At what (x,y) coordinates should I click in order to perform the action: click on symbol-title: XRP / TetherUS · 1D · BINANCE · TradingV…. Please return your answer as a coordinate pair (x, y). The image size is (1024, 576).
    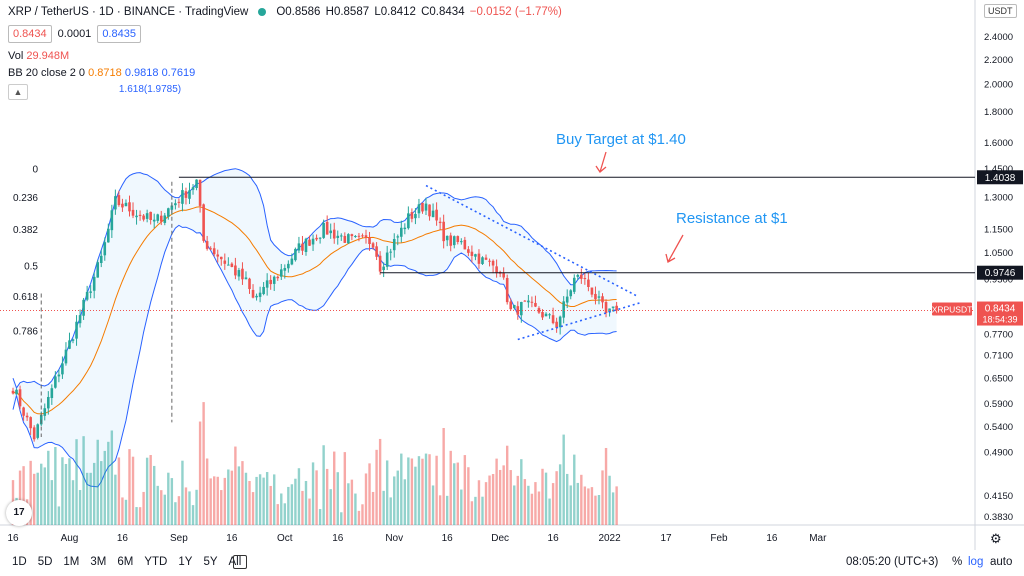
    Looking at the image, I should click on (128, 12).